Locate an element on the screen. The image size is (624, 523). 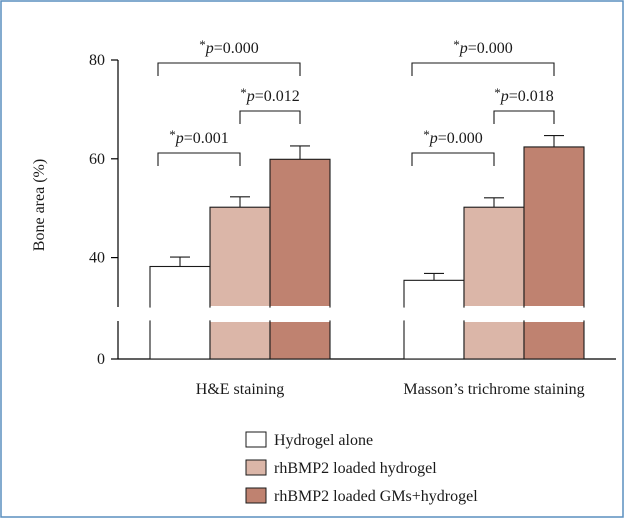
significance-label: *p=0.001 is located at coordinates (199, 137).